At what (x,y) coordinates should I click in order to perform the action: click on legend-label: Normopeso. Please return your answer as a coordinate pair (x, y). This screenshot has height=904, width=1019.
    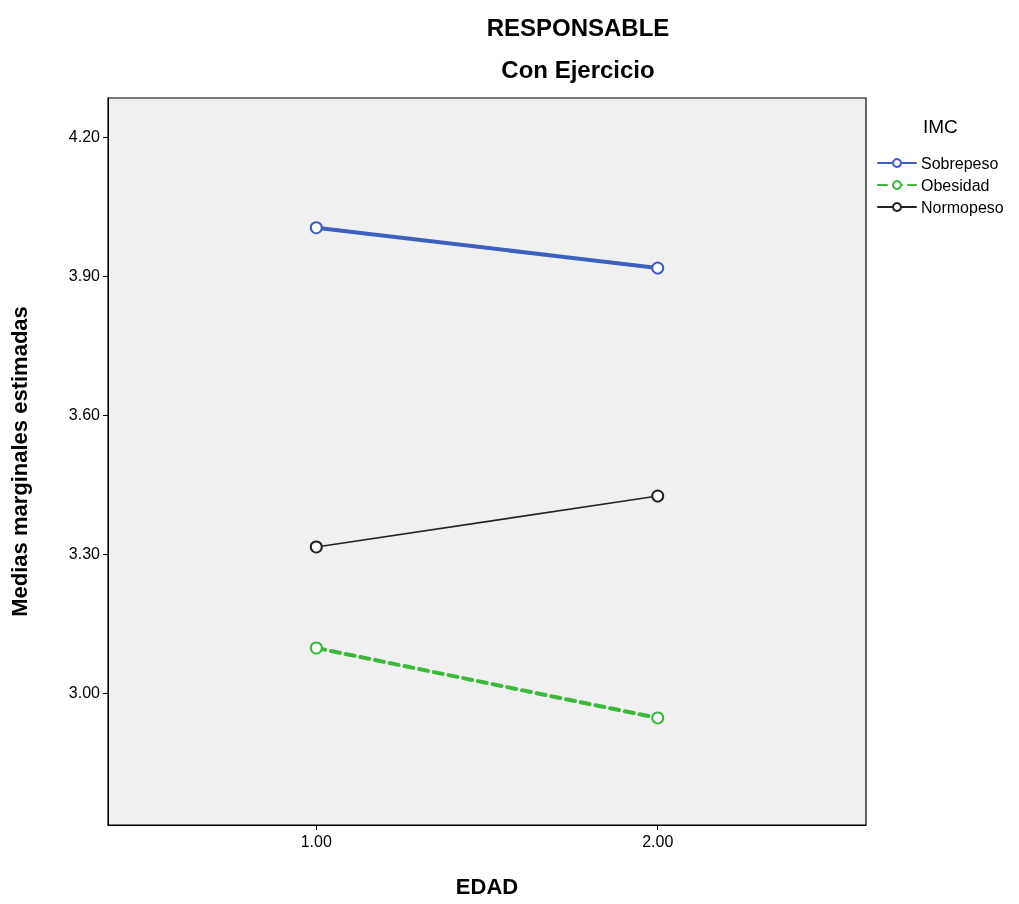
    Looking at the image, I should click on (962, 207).